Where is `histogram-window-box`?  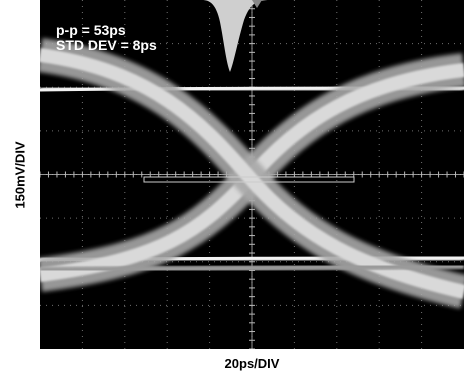 histogram-window-box is located at coordinates (249, 179).